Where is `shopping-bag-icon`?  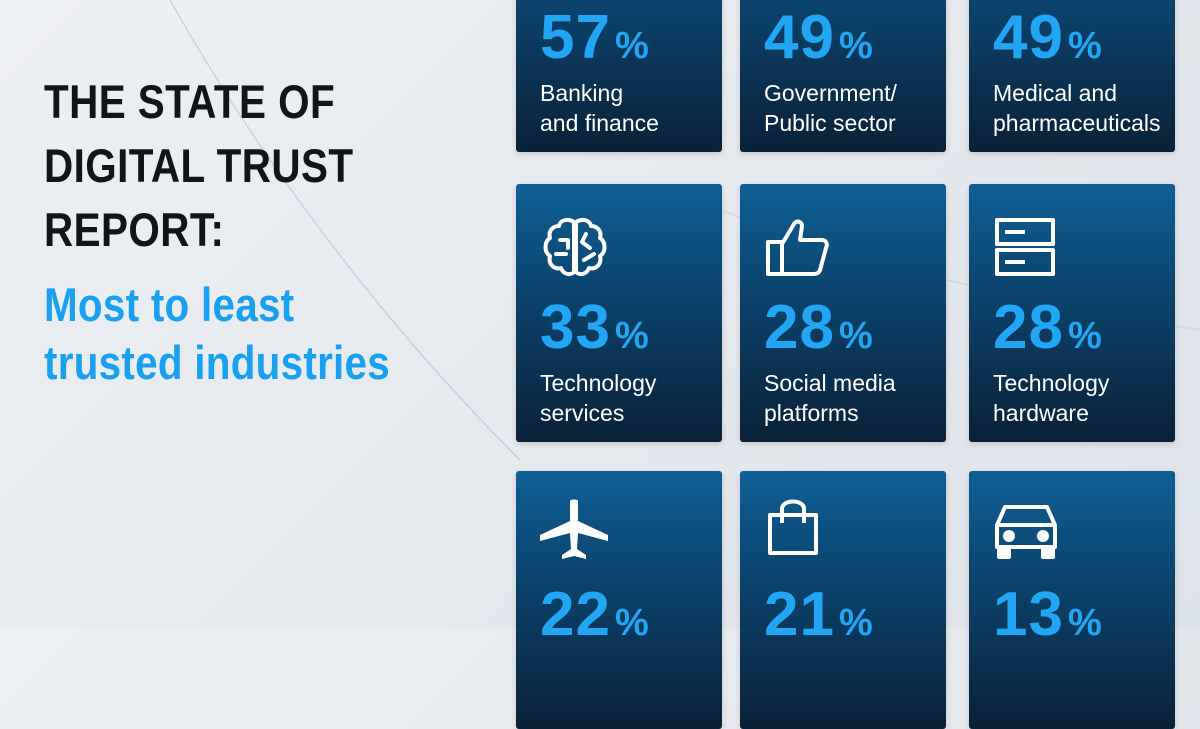 shopping-bag-icon is located at coordinates (799, 526).